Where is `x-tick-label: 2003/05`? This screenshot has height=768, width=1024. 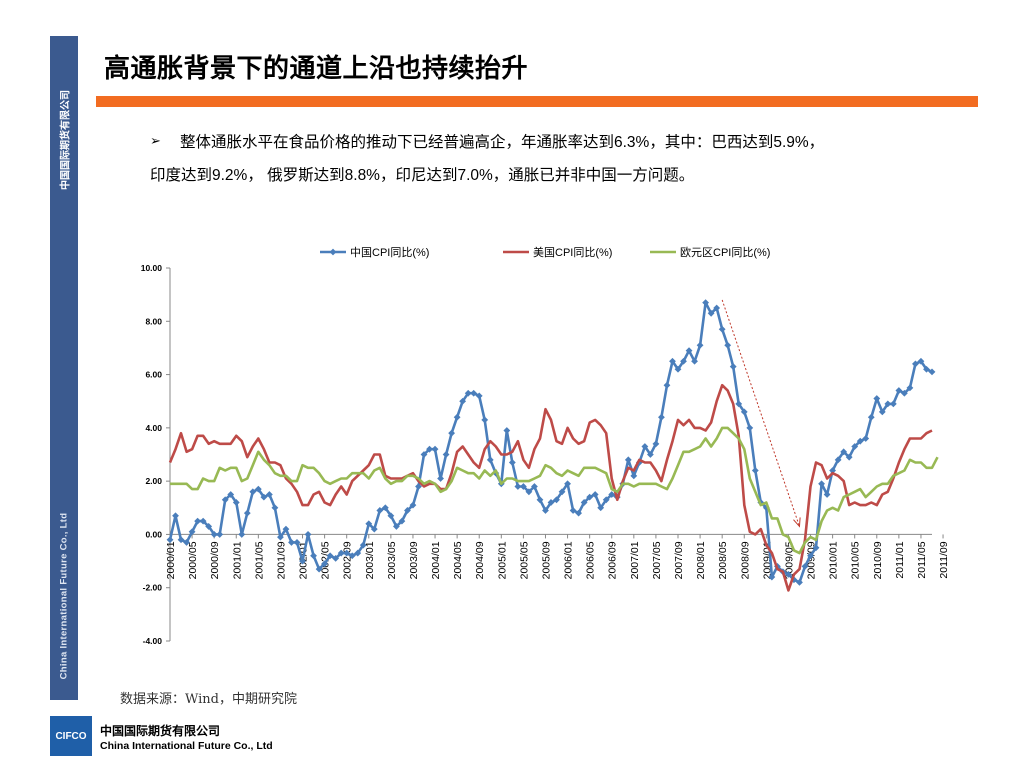
x-tick-label: 2003/05 is located at coordinates (392, 560).